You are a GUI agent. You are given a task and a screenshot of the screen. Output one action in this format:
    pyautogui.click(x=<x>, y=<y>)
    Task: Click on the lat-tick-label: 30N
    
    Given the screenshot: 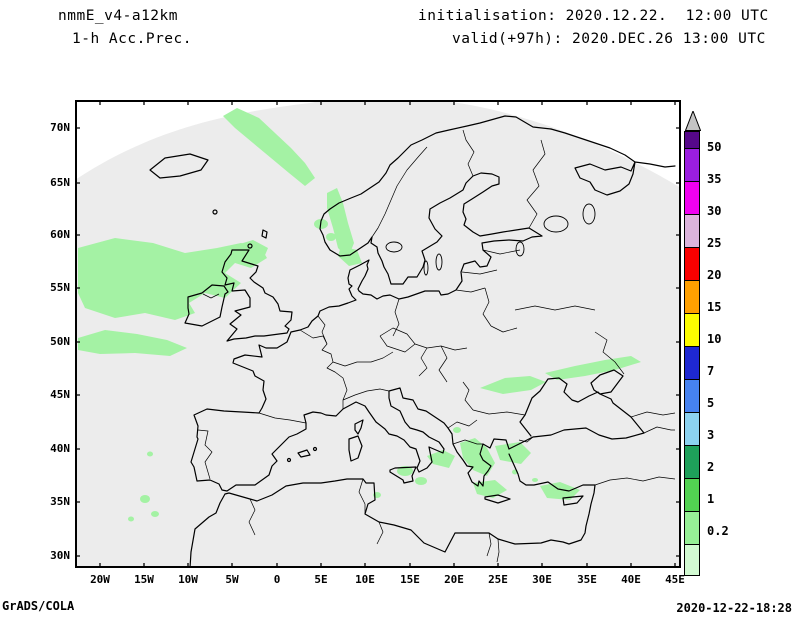 What is the action you would take?
    pyautogui.click(x=60, y=555)
    